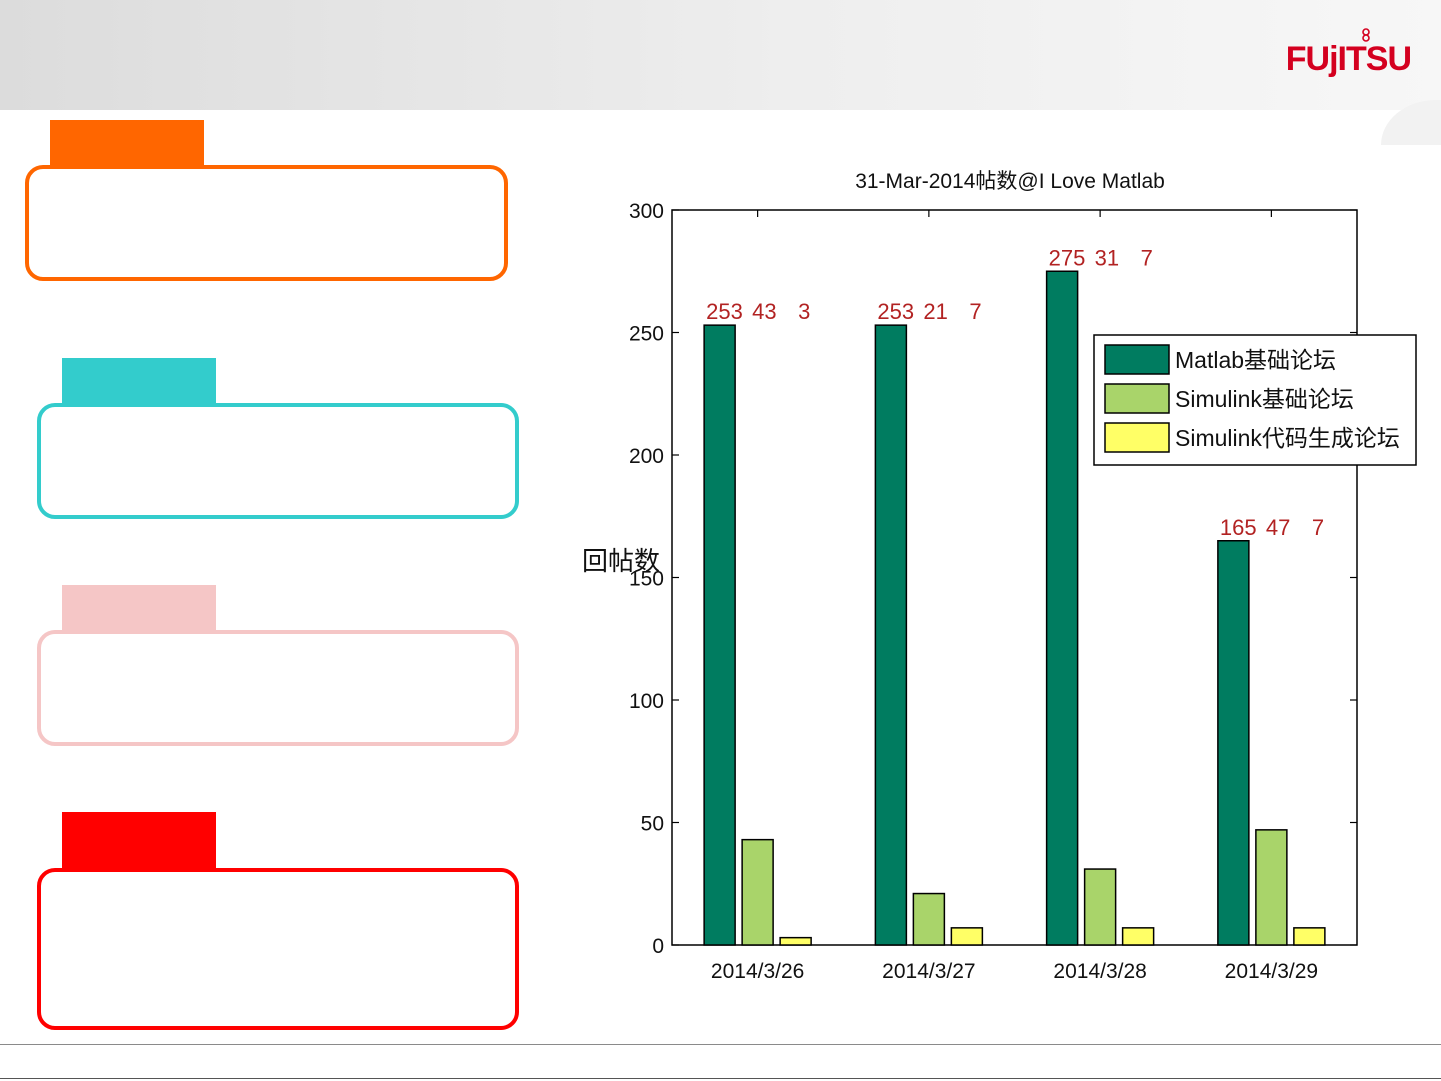 This screenshot has width=1441, height=1081. I want to click on data-label: 31, so click(1107, 257).